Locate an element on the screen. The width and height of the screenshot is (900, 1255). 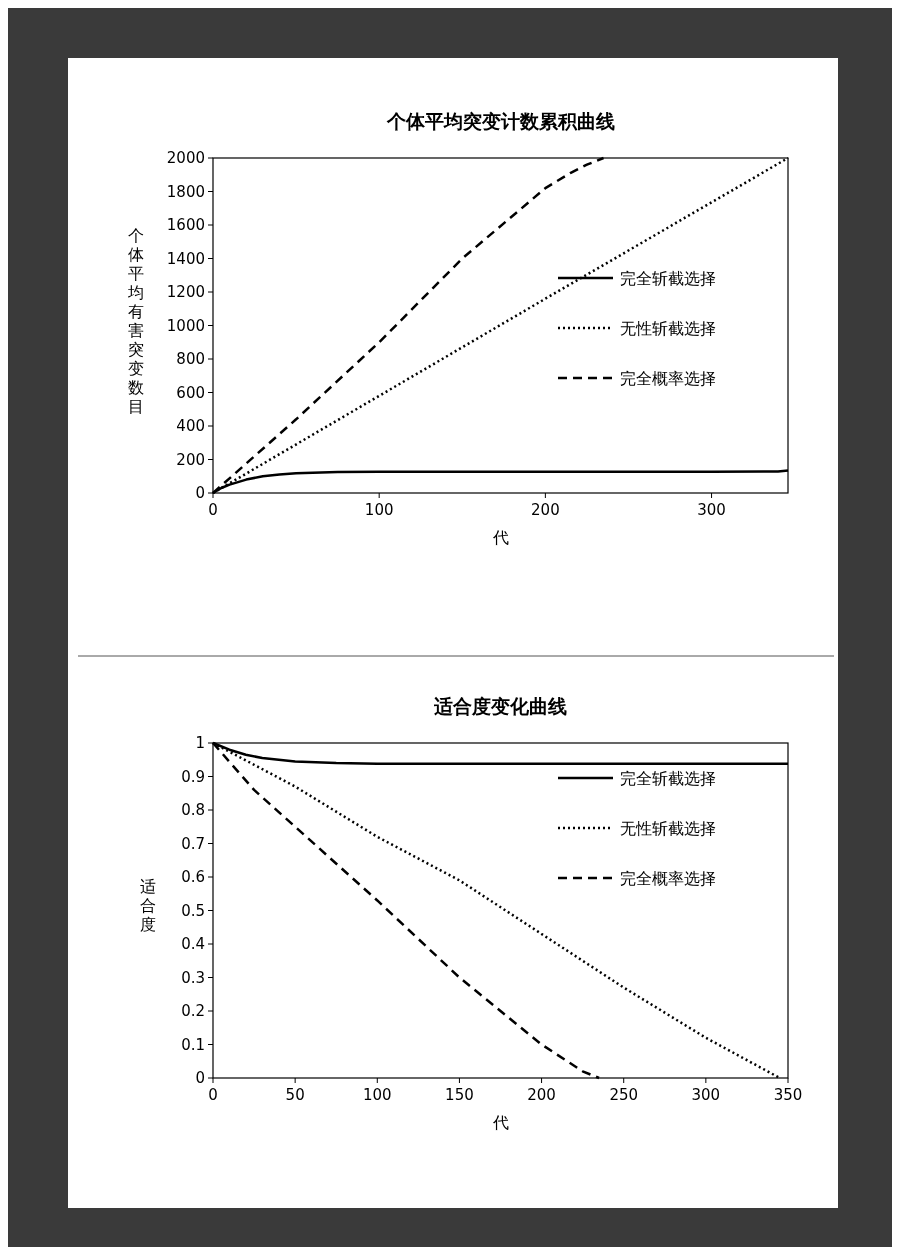
y-tick-label: 0.7 is located at coordinates (193, 843).